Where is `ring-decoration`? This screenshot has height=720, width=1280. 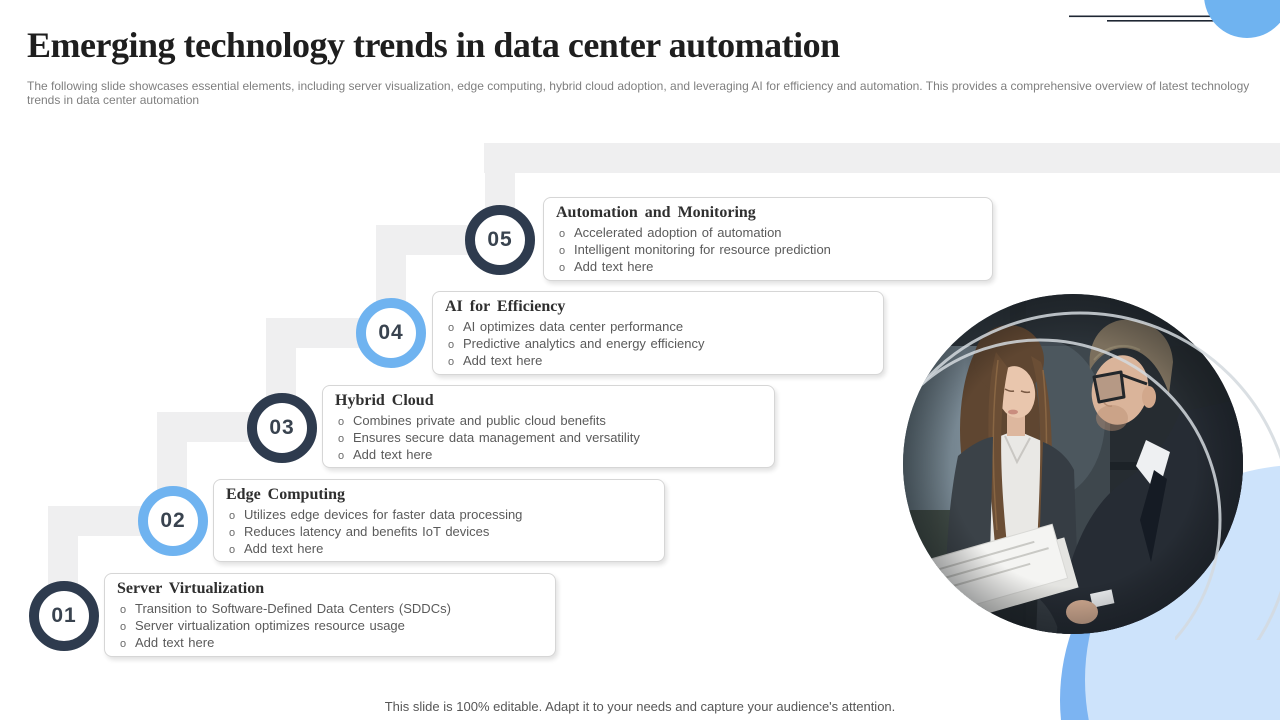 ring-decoration is located at coordinates (1091, 475).